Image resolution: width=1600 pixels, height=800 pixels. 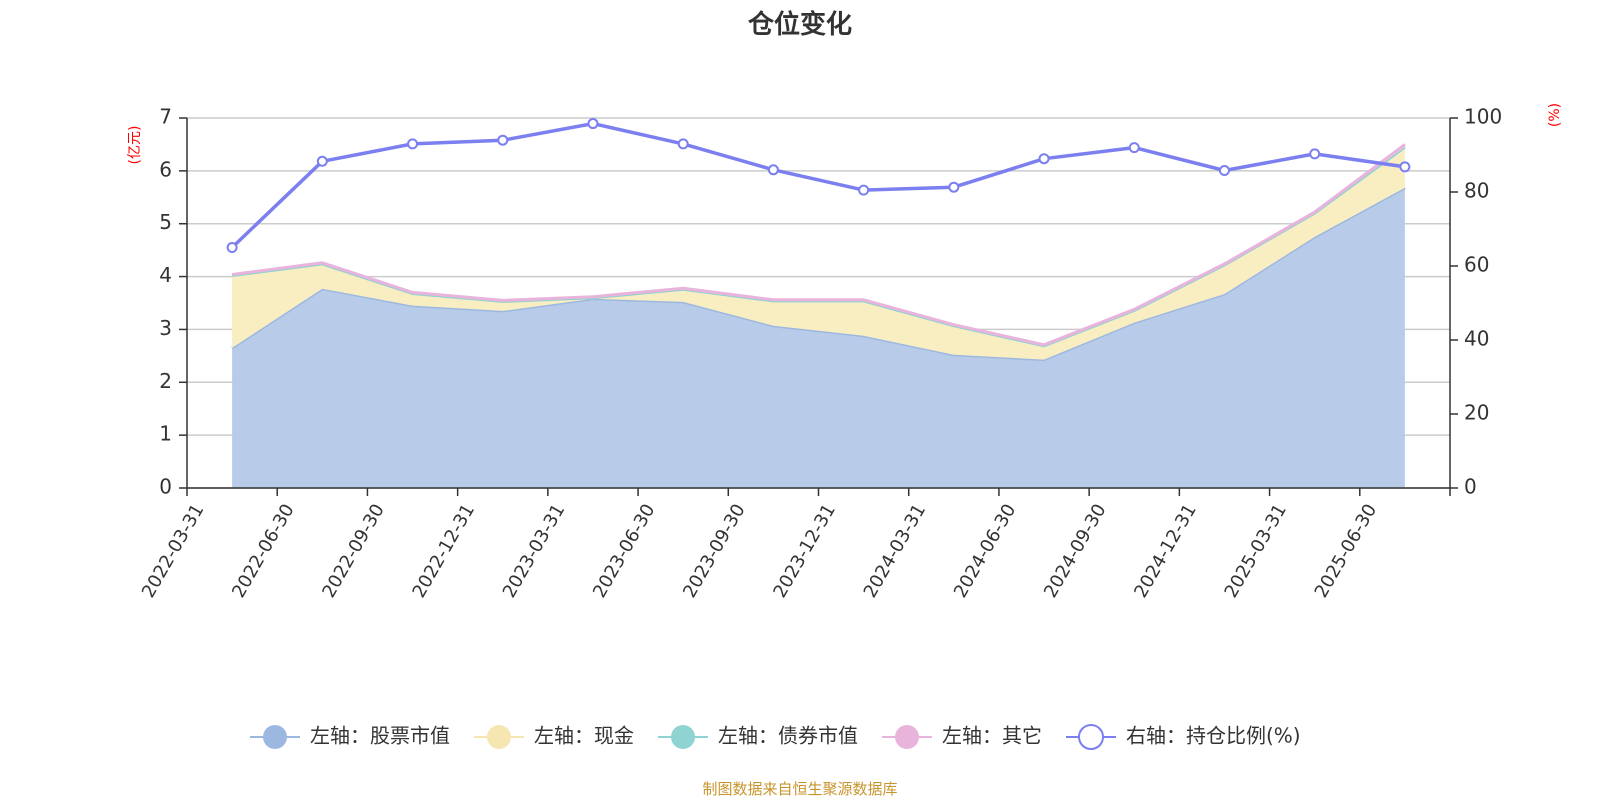 What do you see at coordinates (165, 169) in the screenshot?
I see `left-axis-tick-label: 6` at bounding box center [165, 169].